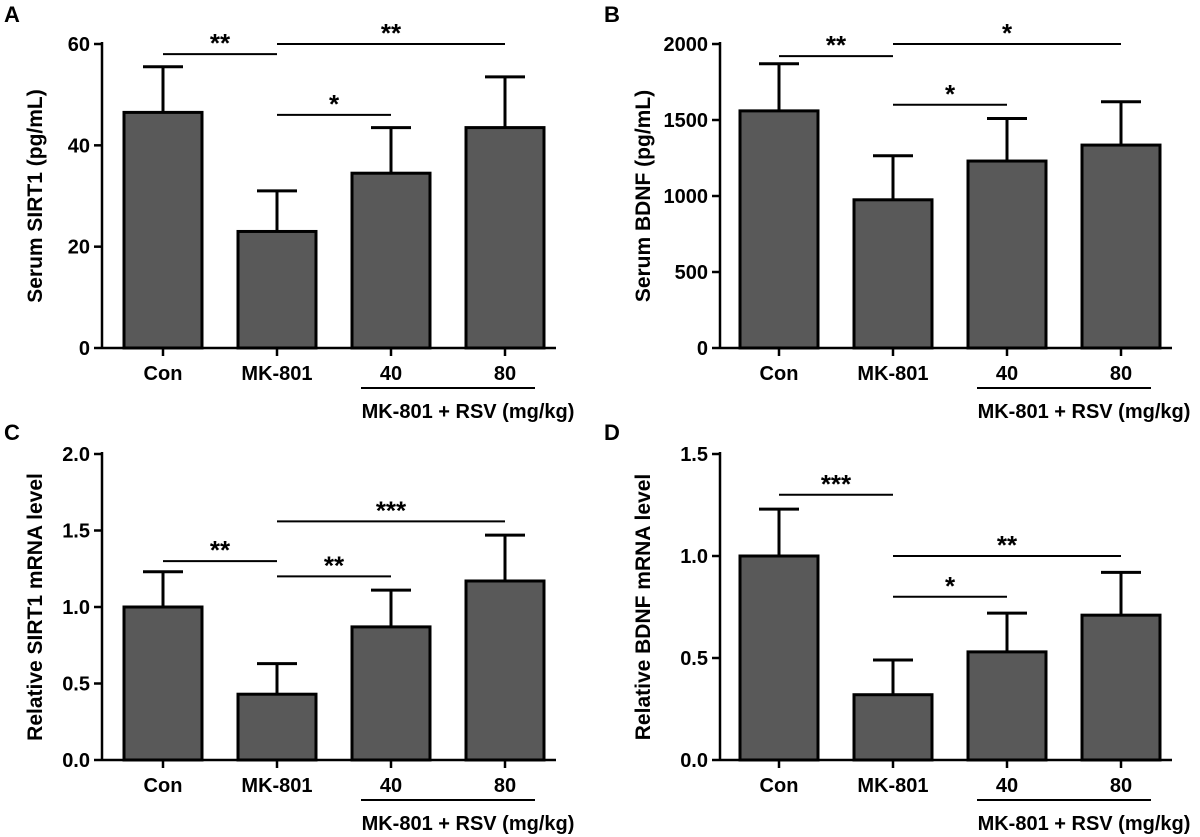 Image resolution: width=1200 pixels, height=837 pixels. Describe the element at coordinates (35, 607) in the screenshot. I see `y-axis-label: Relative SIRT1 mRNA level` at that location.